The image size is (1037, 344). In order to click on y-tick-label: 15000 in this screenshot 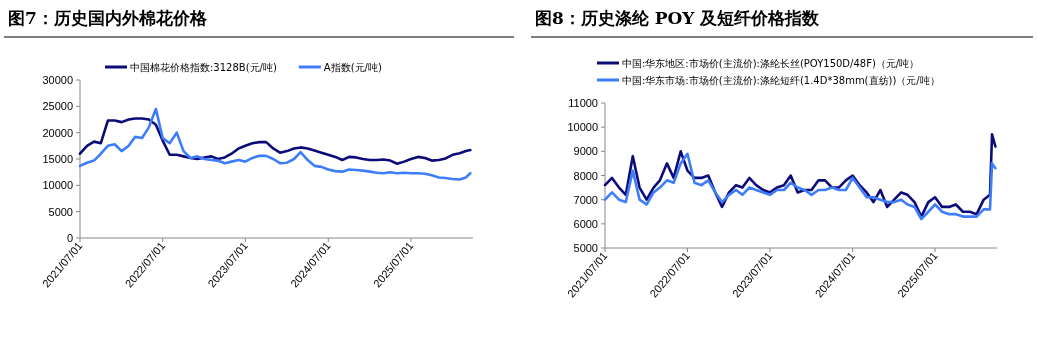, I will do `click(57, 159)`.